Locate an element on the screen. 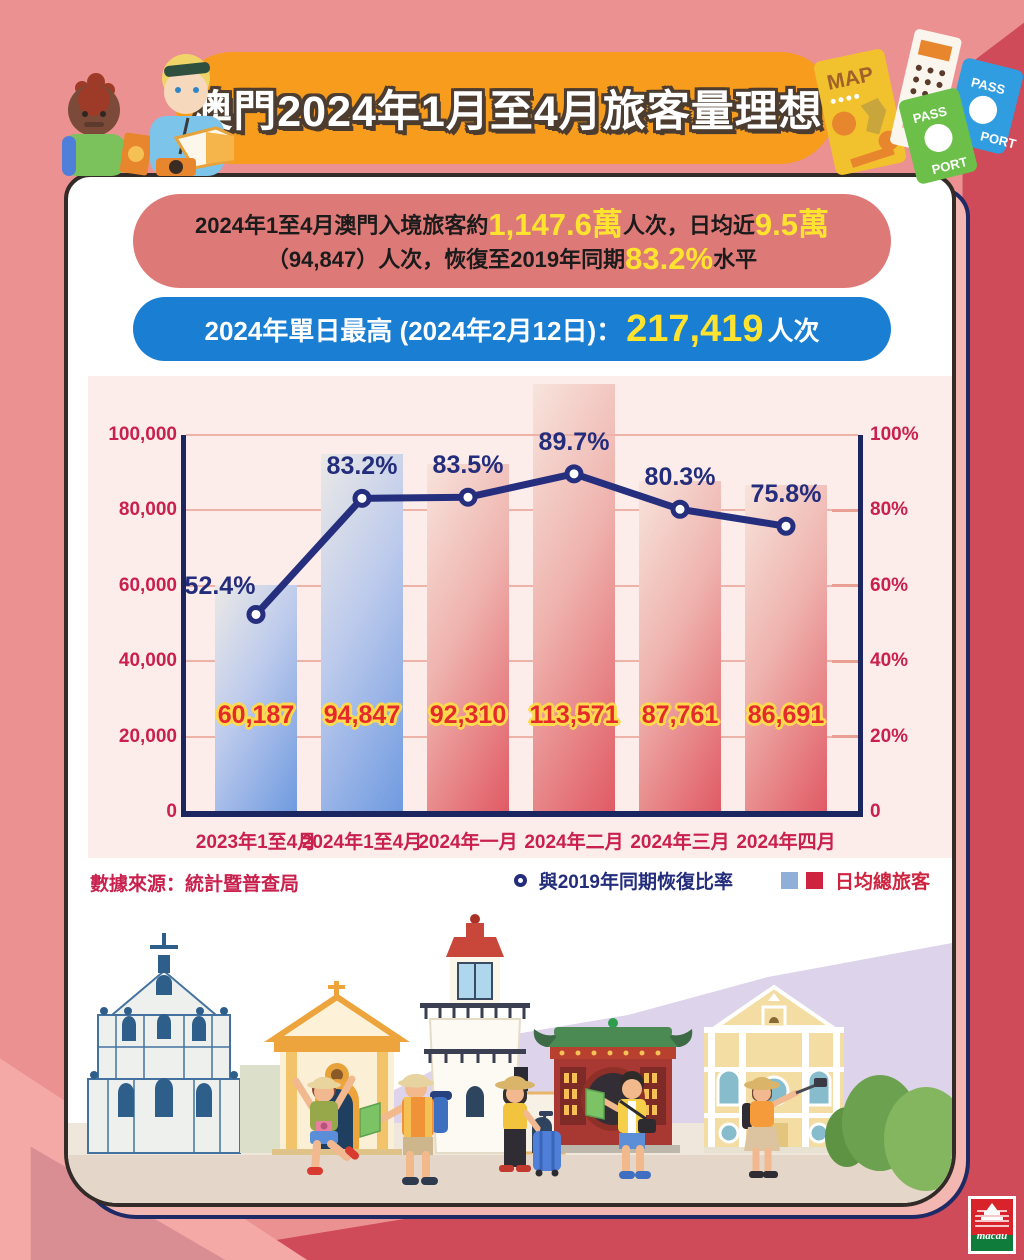 The width and height of the screenshot is (1024, 1260). bar-value-label: 87,761 is located at coordinates (680, 715).